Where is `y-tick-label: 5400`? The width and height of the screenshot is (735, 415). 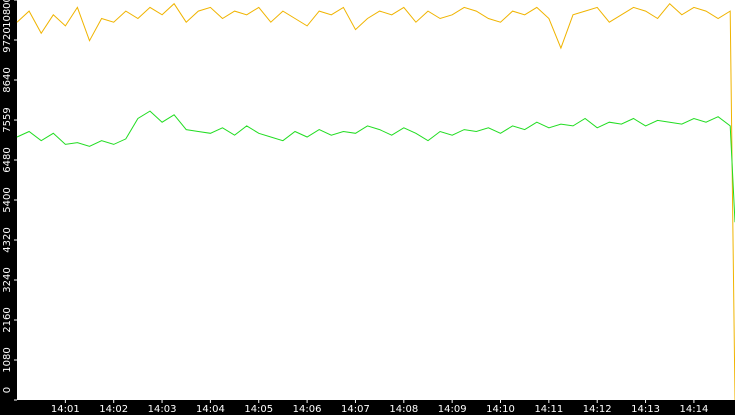
y-tick-label: 5400 is located at coordinates (7, 199).